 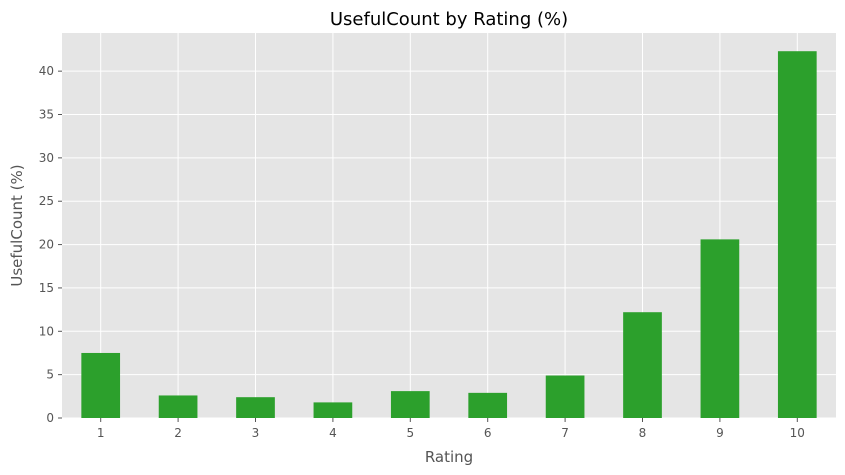 I want to click on x-tick-label: 4, so click(x=333, y=433).